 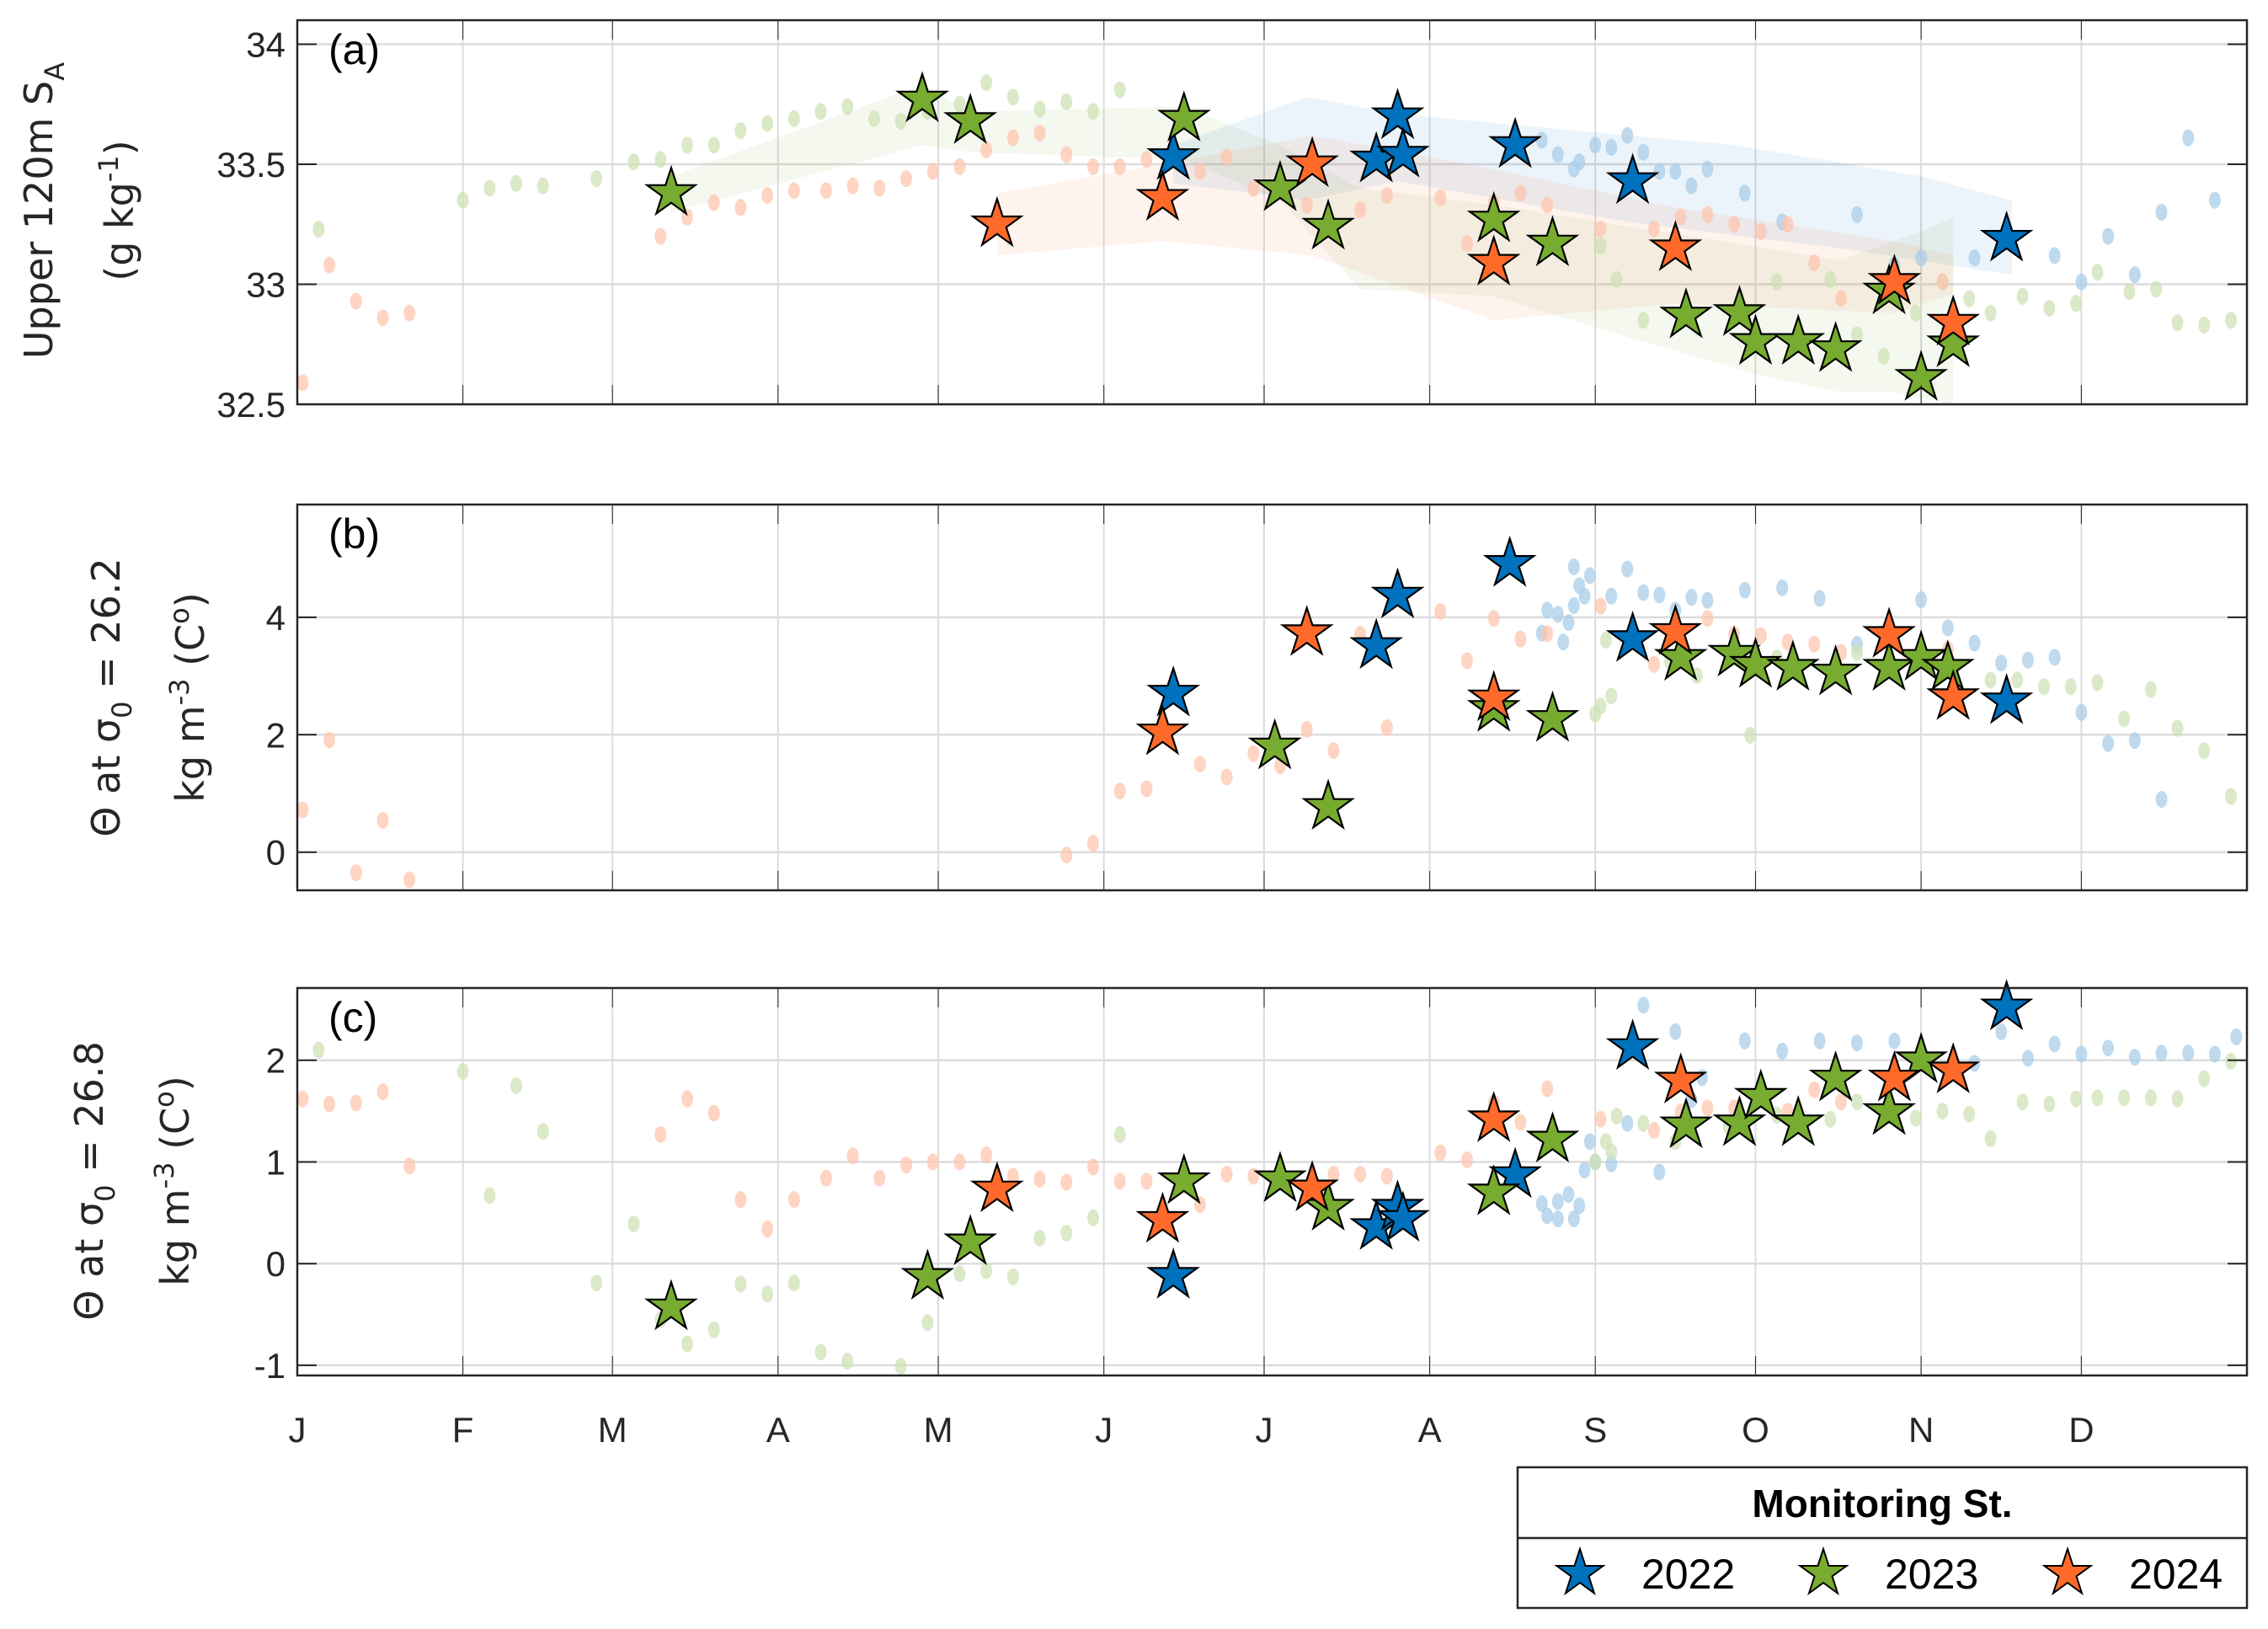 I want to click on x-tick-label: J, so click(x=1104, y=1430).